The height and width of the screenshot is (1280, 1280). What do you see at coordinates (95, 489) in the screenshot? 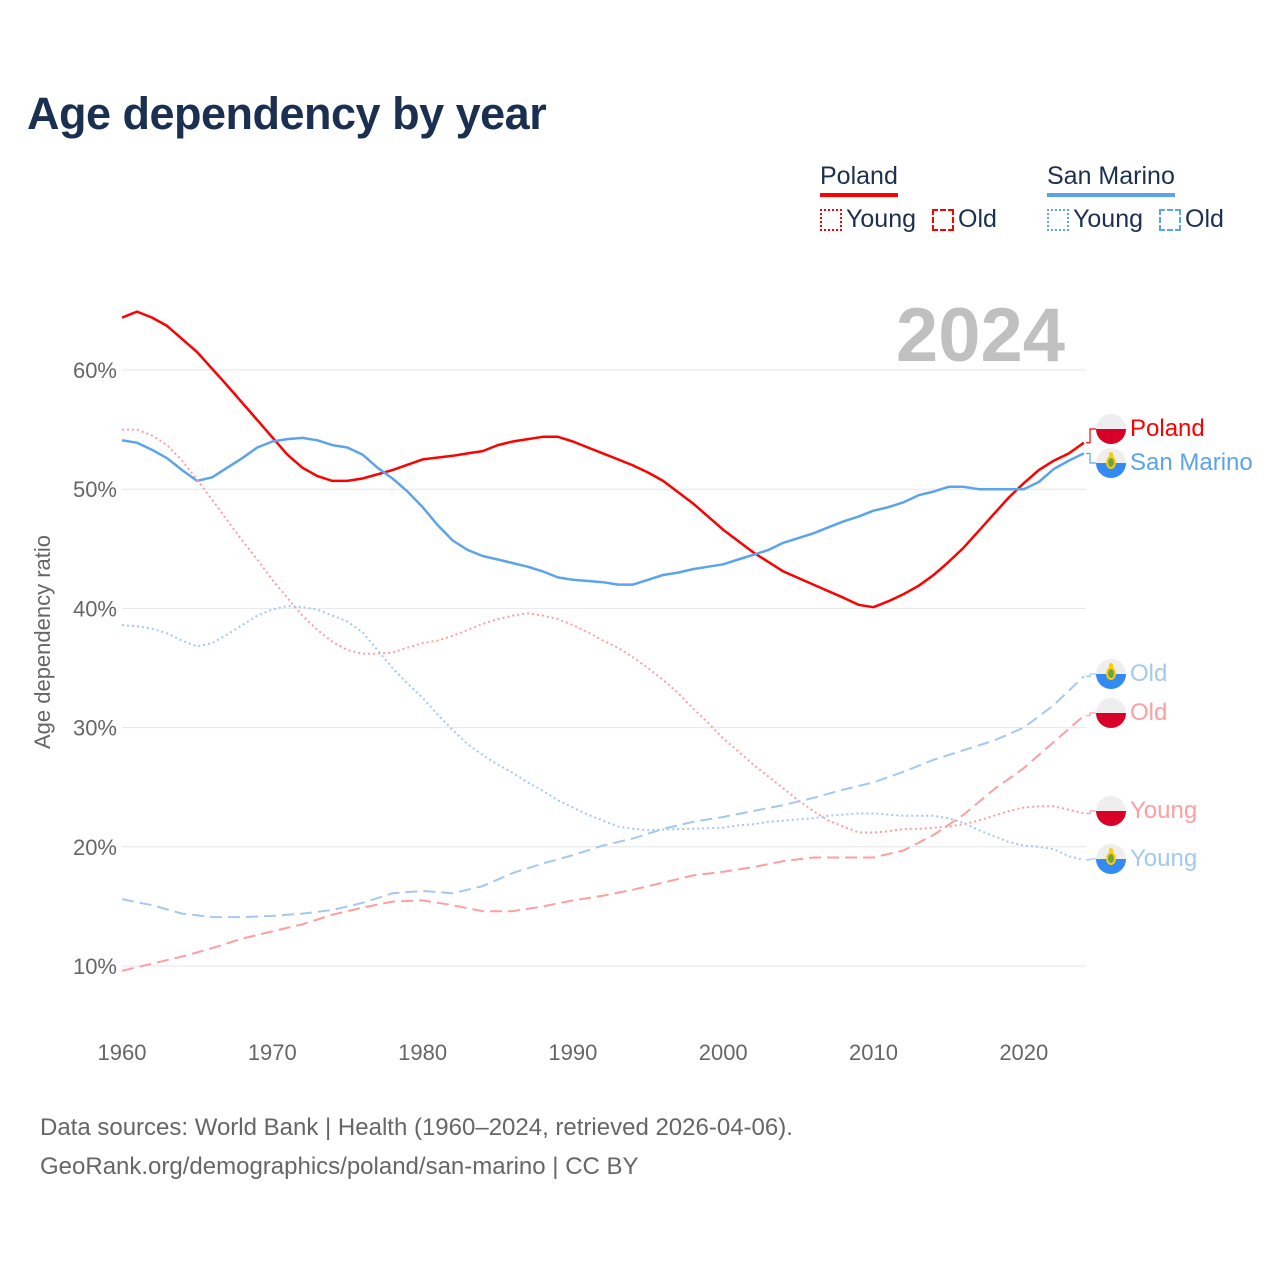
I see `y-tick-label: 50%` at bounding box center [95, 489].